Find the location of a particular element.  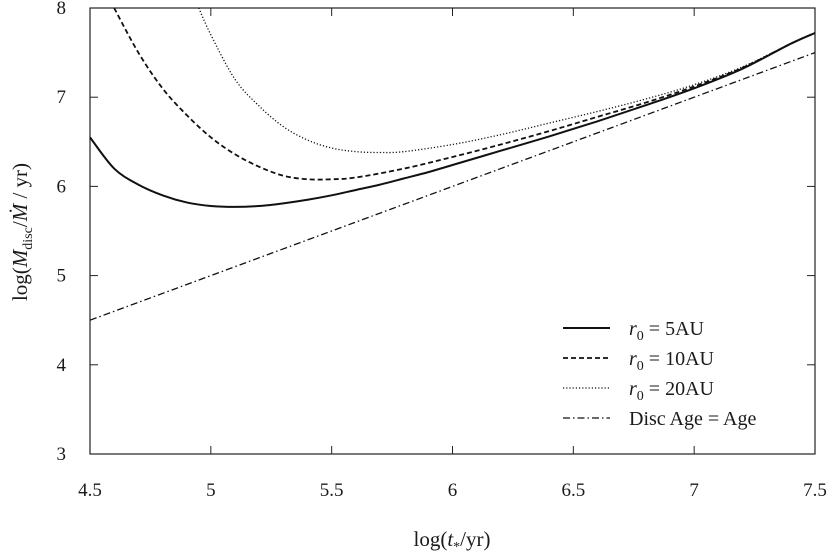

x-tick-label: 6 is located at coordinates (453, 490).